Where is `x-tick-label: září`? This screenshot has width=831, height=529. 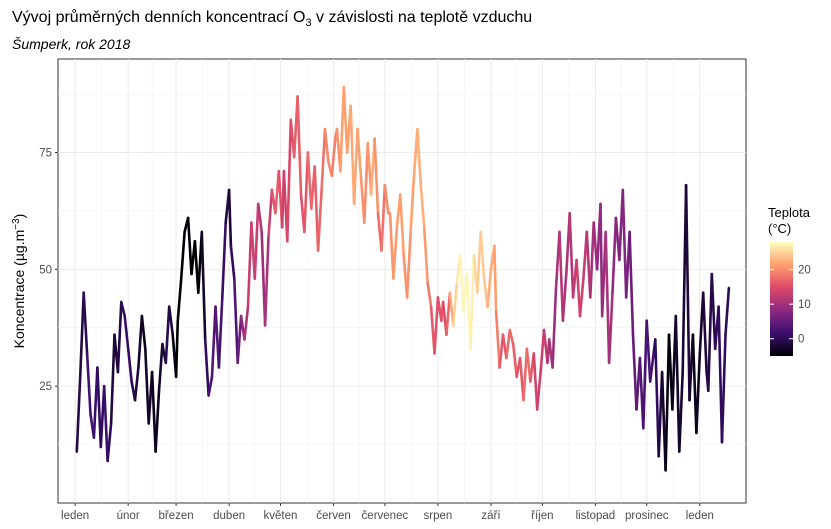 x-tick-label: září is located at coordinates (491, 516).